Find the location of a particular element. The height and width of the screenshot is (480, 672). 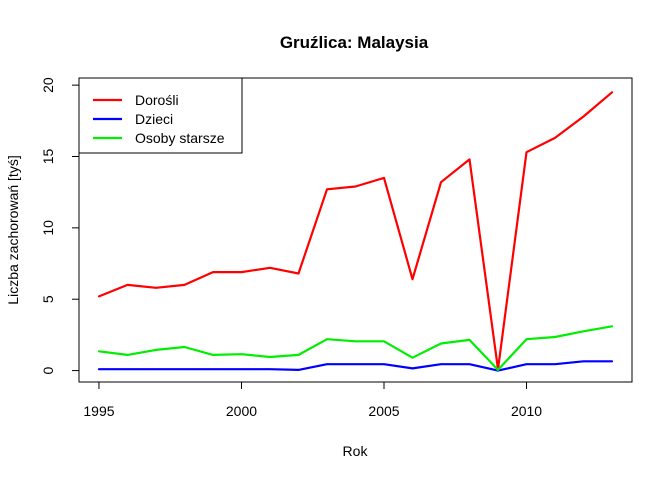

legend-box is located at coordinates (160, 115).